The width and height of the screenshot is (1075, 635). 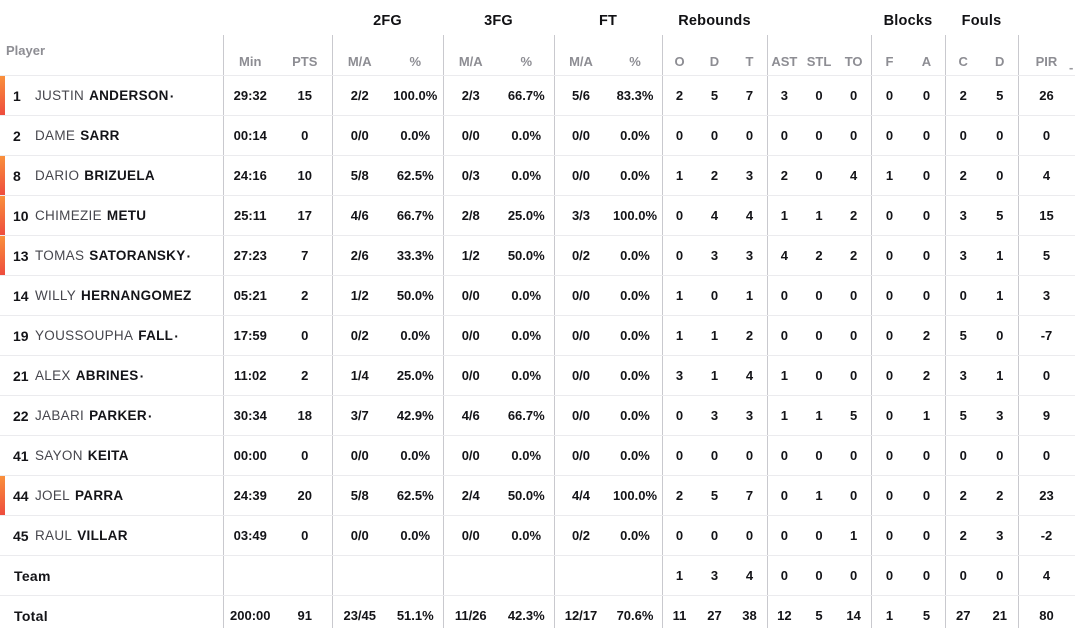 I want to click on jersey-number: 14, so click(x=21, y=295).